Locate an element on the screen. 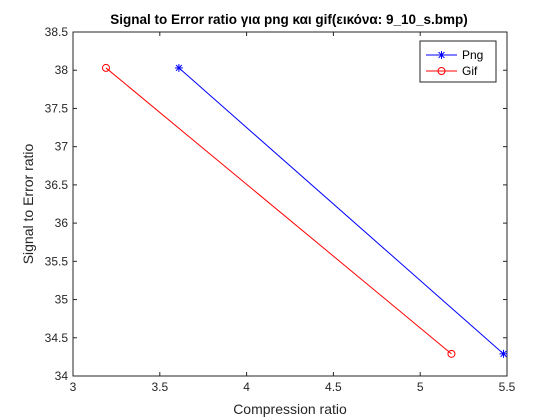 The image size is (560, 420). y-tick-label: 36.5 is located at coordinates (57, 185).